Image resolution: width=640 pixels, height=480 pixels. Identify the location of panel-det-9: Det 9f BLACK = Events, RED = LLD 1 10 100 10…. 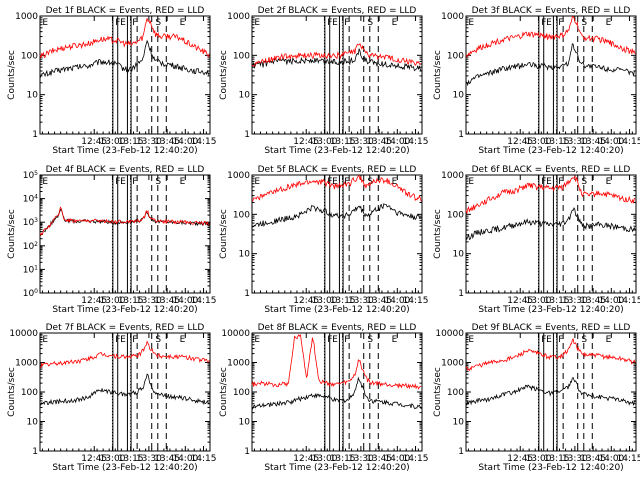
(536, 398).